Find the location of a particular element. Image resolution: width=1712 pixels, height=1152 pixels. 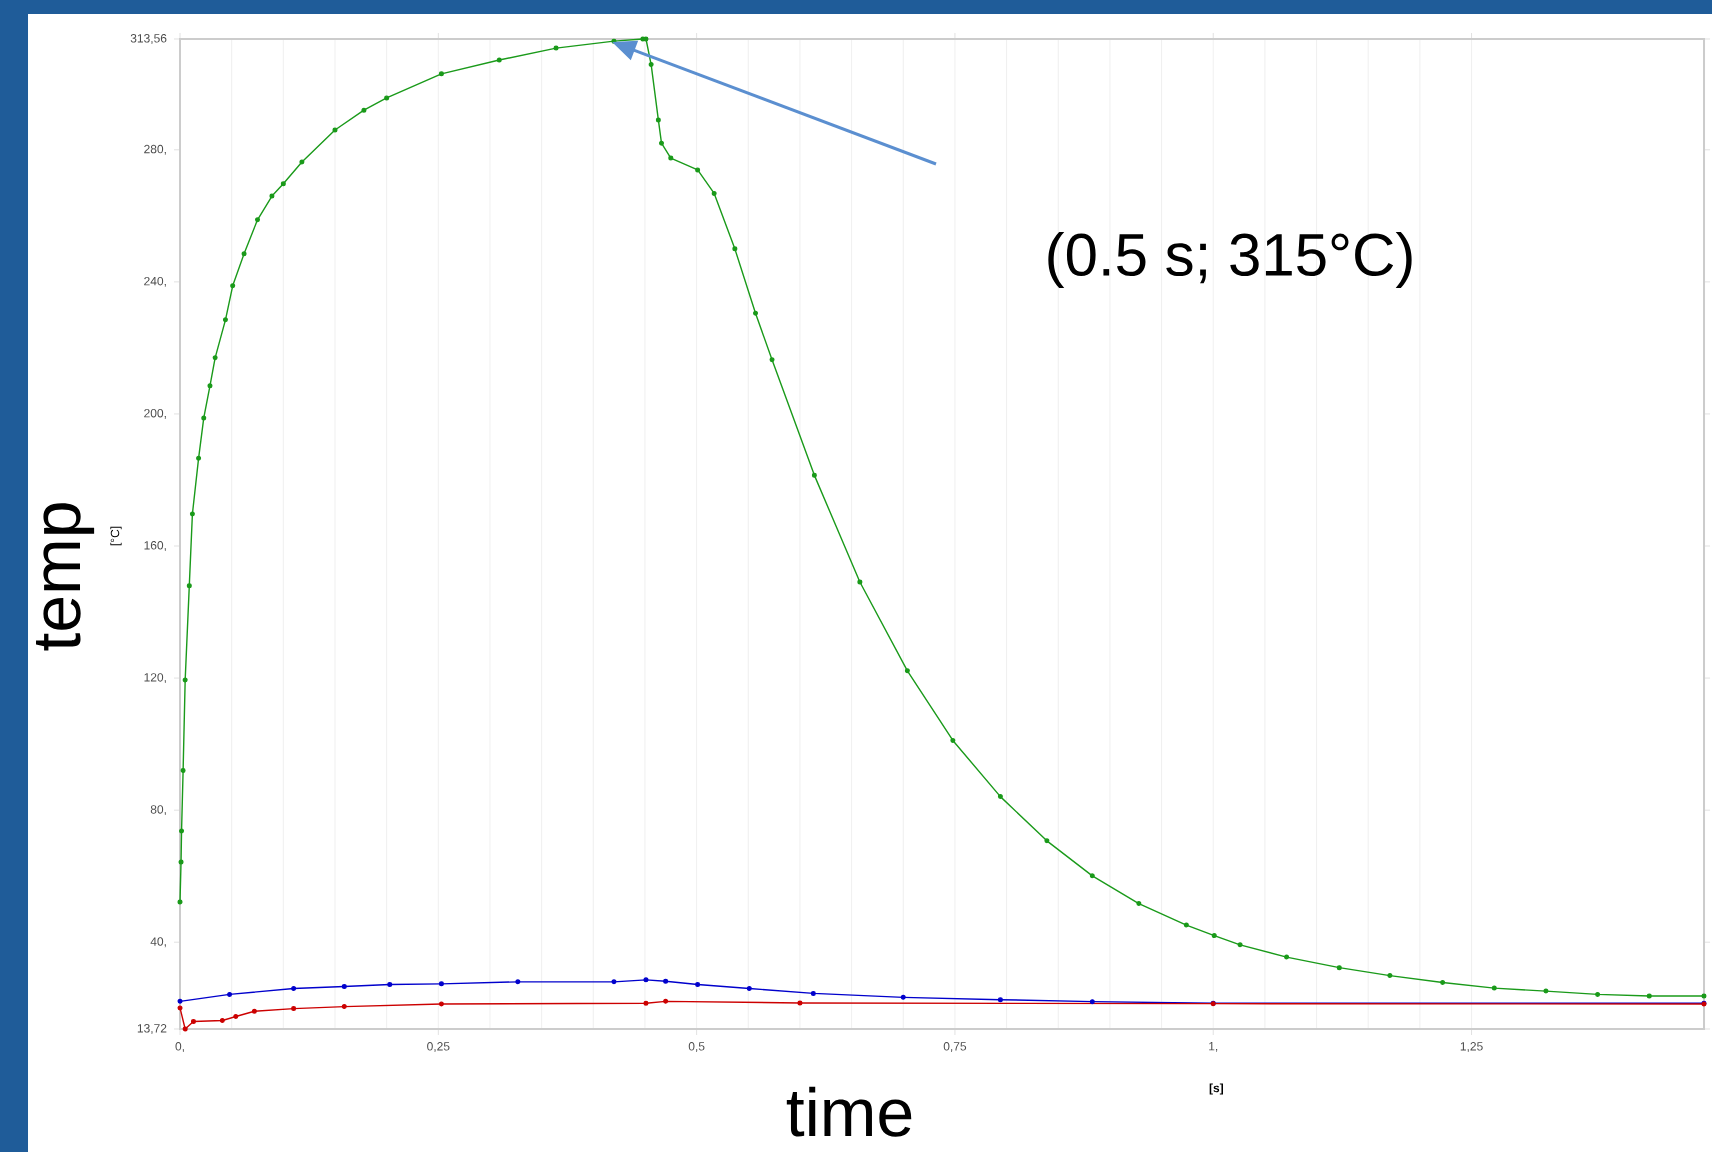

x-axis-title: time is located at coordinates (849, 1111).